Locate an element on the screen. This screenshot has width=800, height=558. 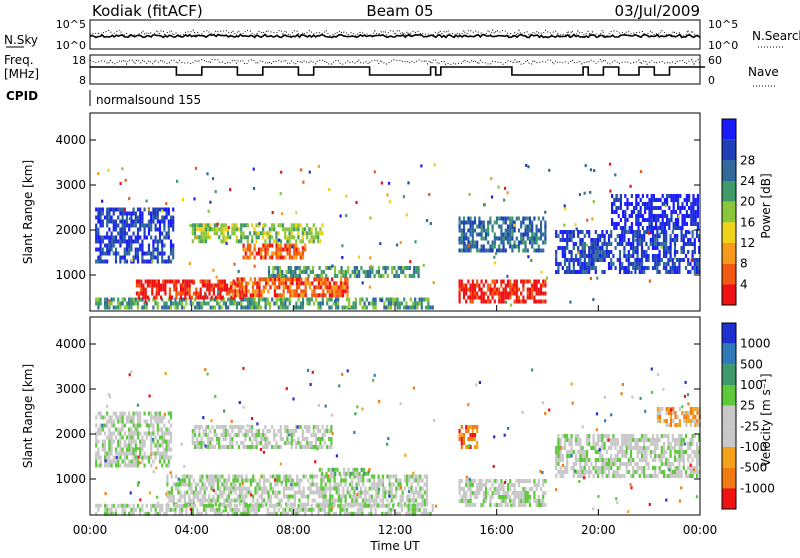
colorbar-segment is located at coordinates (729, 274).